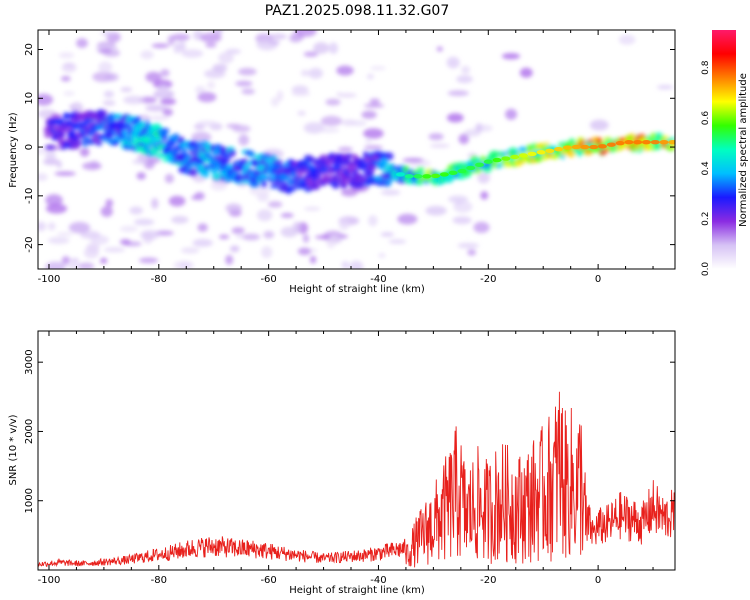 The image size is (750, 600). Describe the element at coordinates (159, 580) in the screenshot. I see `snr-xtick-label: -80` at that location.